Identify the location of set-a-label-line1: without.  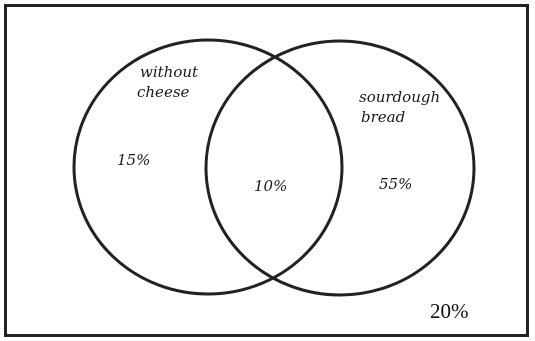
(169, 72).